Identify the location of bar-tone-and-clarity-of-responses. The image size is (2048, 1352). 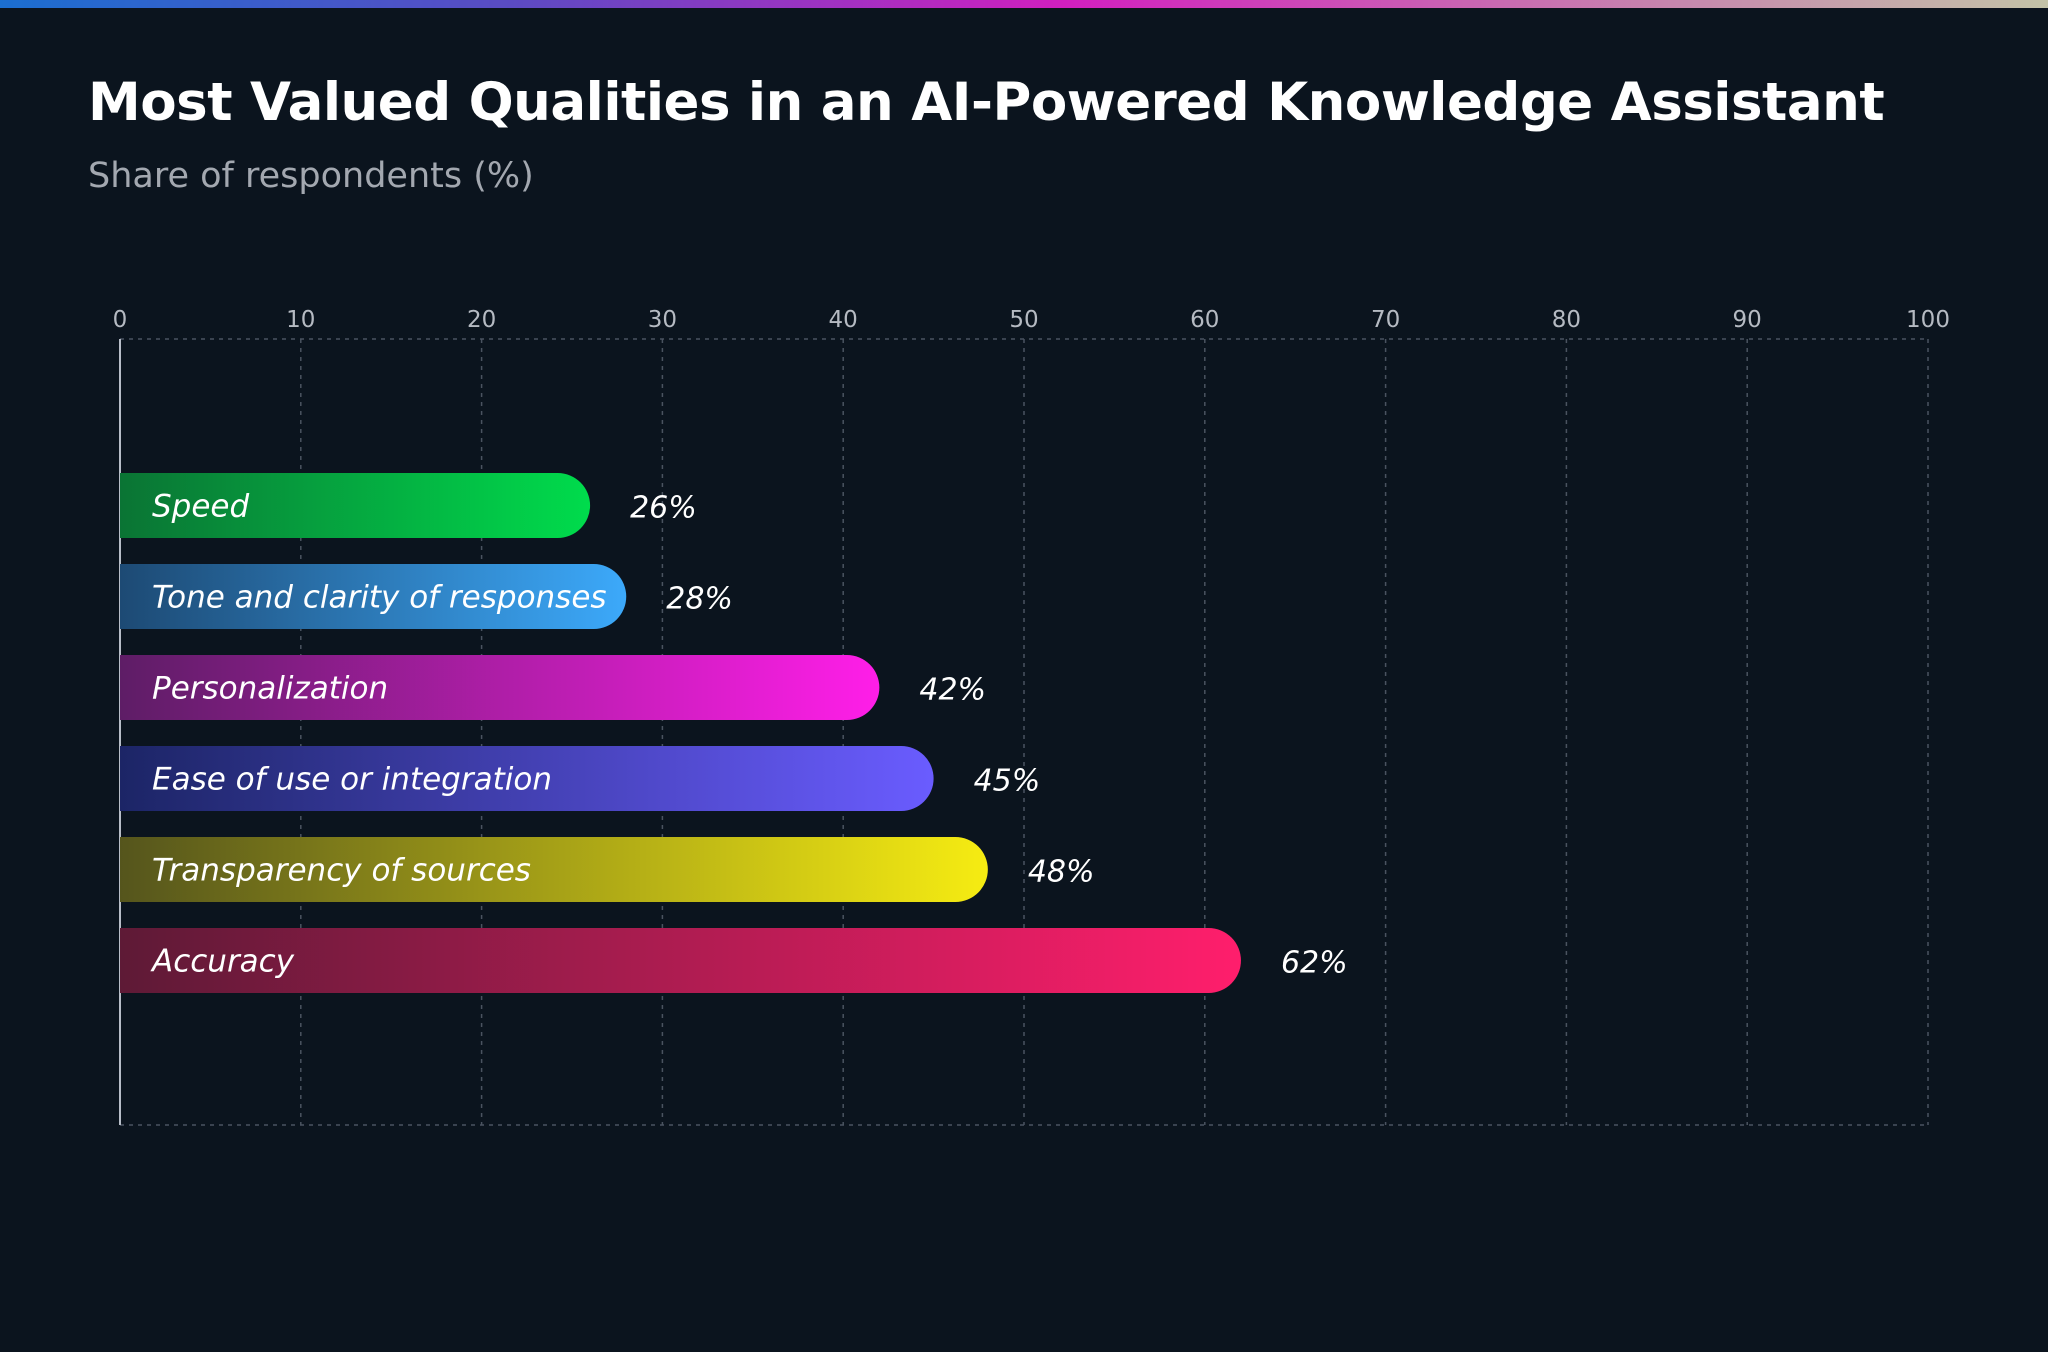
(373, 596).